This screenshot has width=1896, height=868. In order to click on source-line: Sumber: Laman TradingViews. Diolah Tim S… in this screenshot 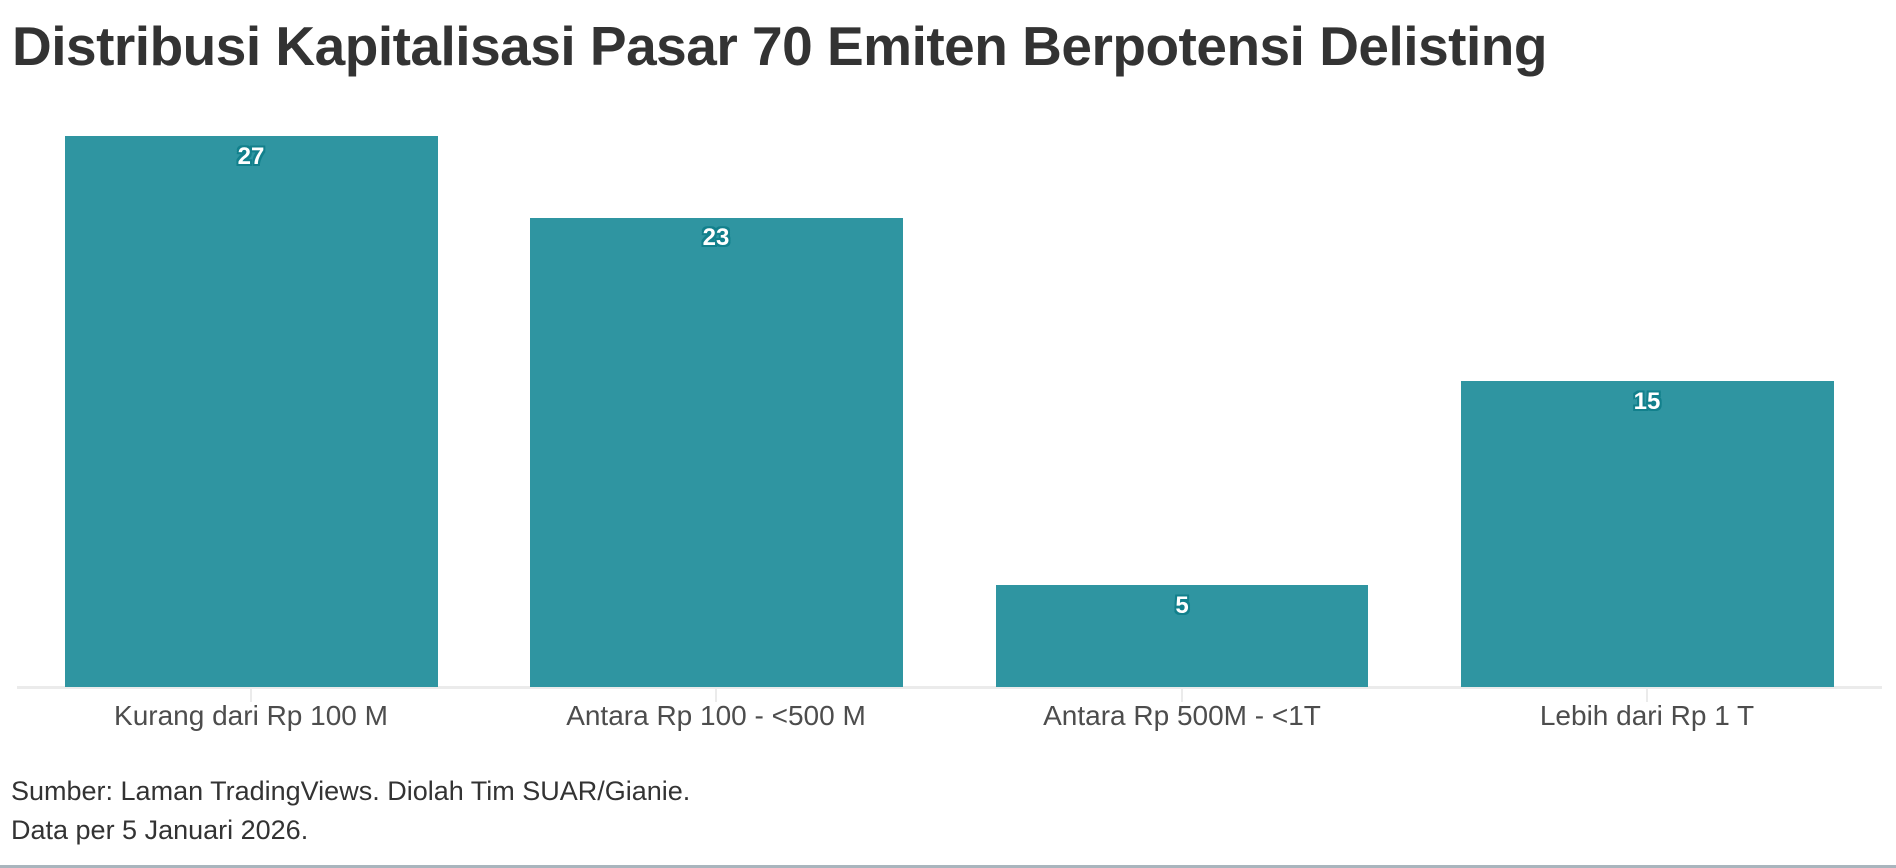, I will do `click(351, 791)`.